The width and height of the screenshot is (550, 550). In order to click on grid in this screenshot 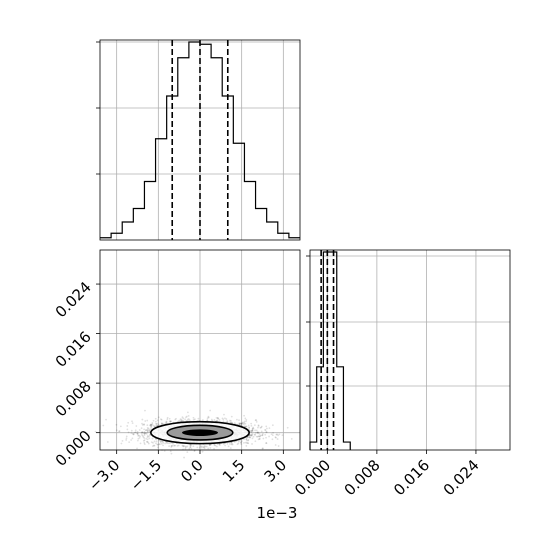, I will do `click(200, 350)`.